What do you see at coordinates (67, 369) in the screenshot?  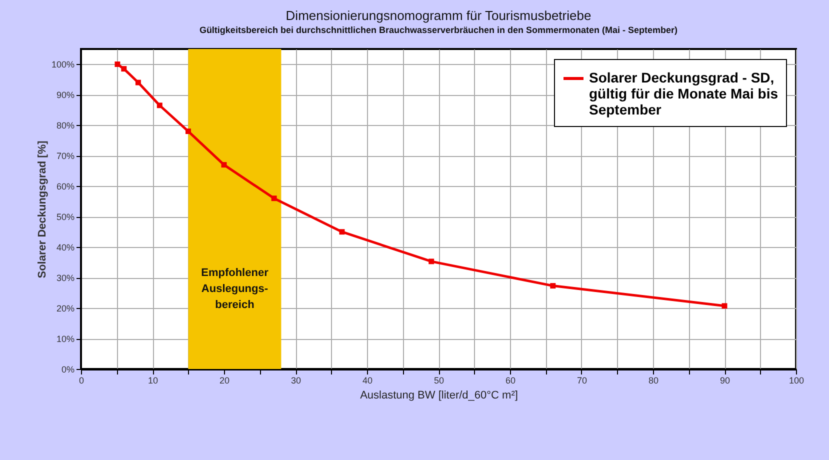 I see `y-tick-label: 0%` at bounding box center [67, 369].